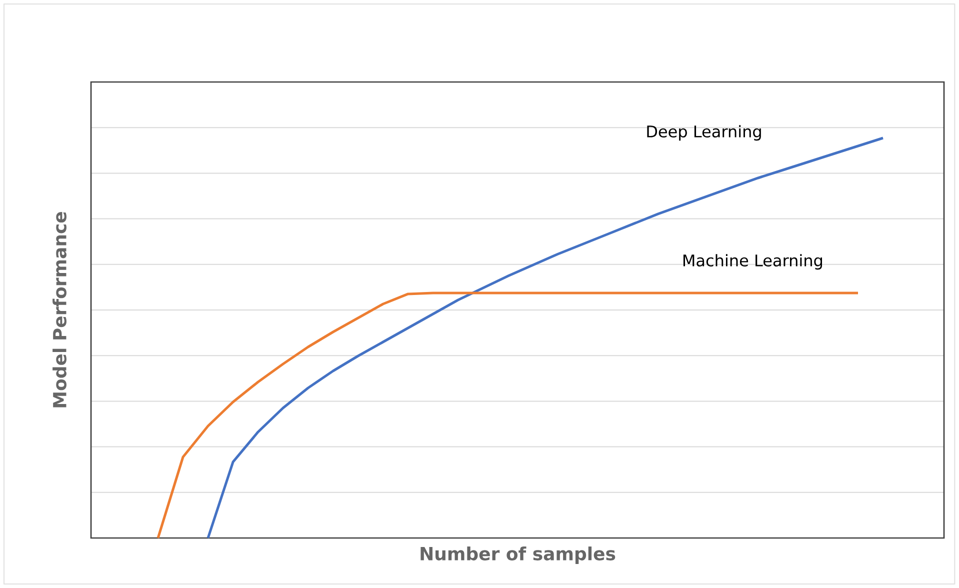 This screenshot has width=959, height=588. What do you see at coordinates (752, 262) in the screenshot?
I see `series-label: Machine Learning` at bounding box center [752, 262].